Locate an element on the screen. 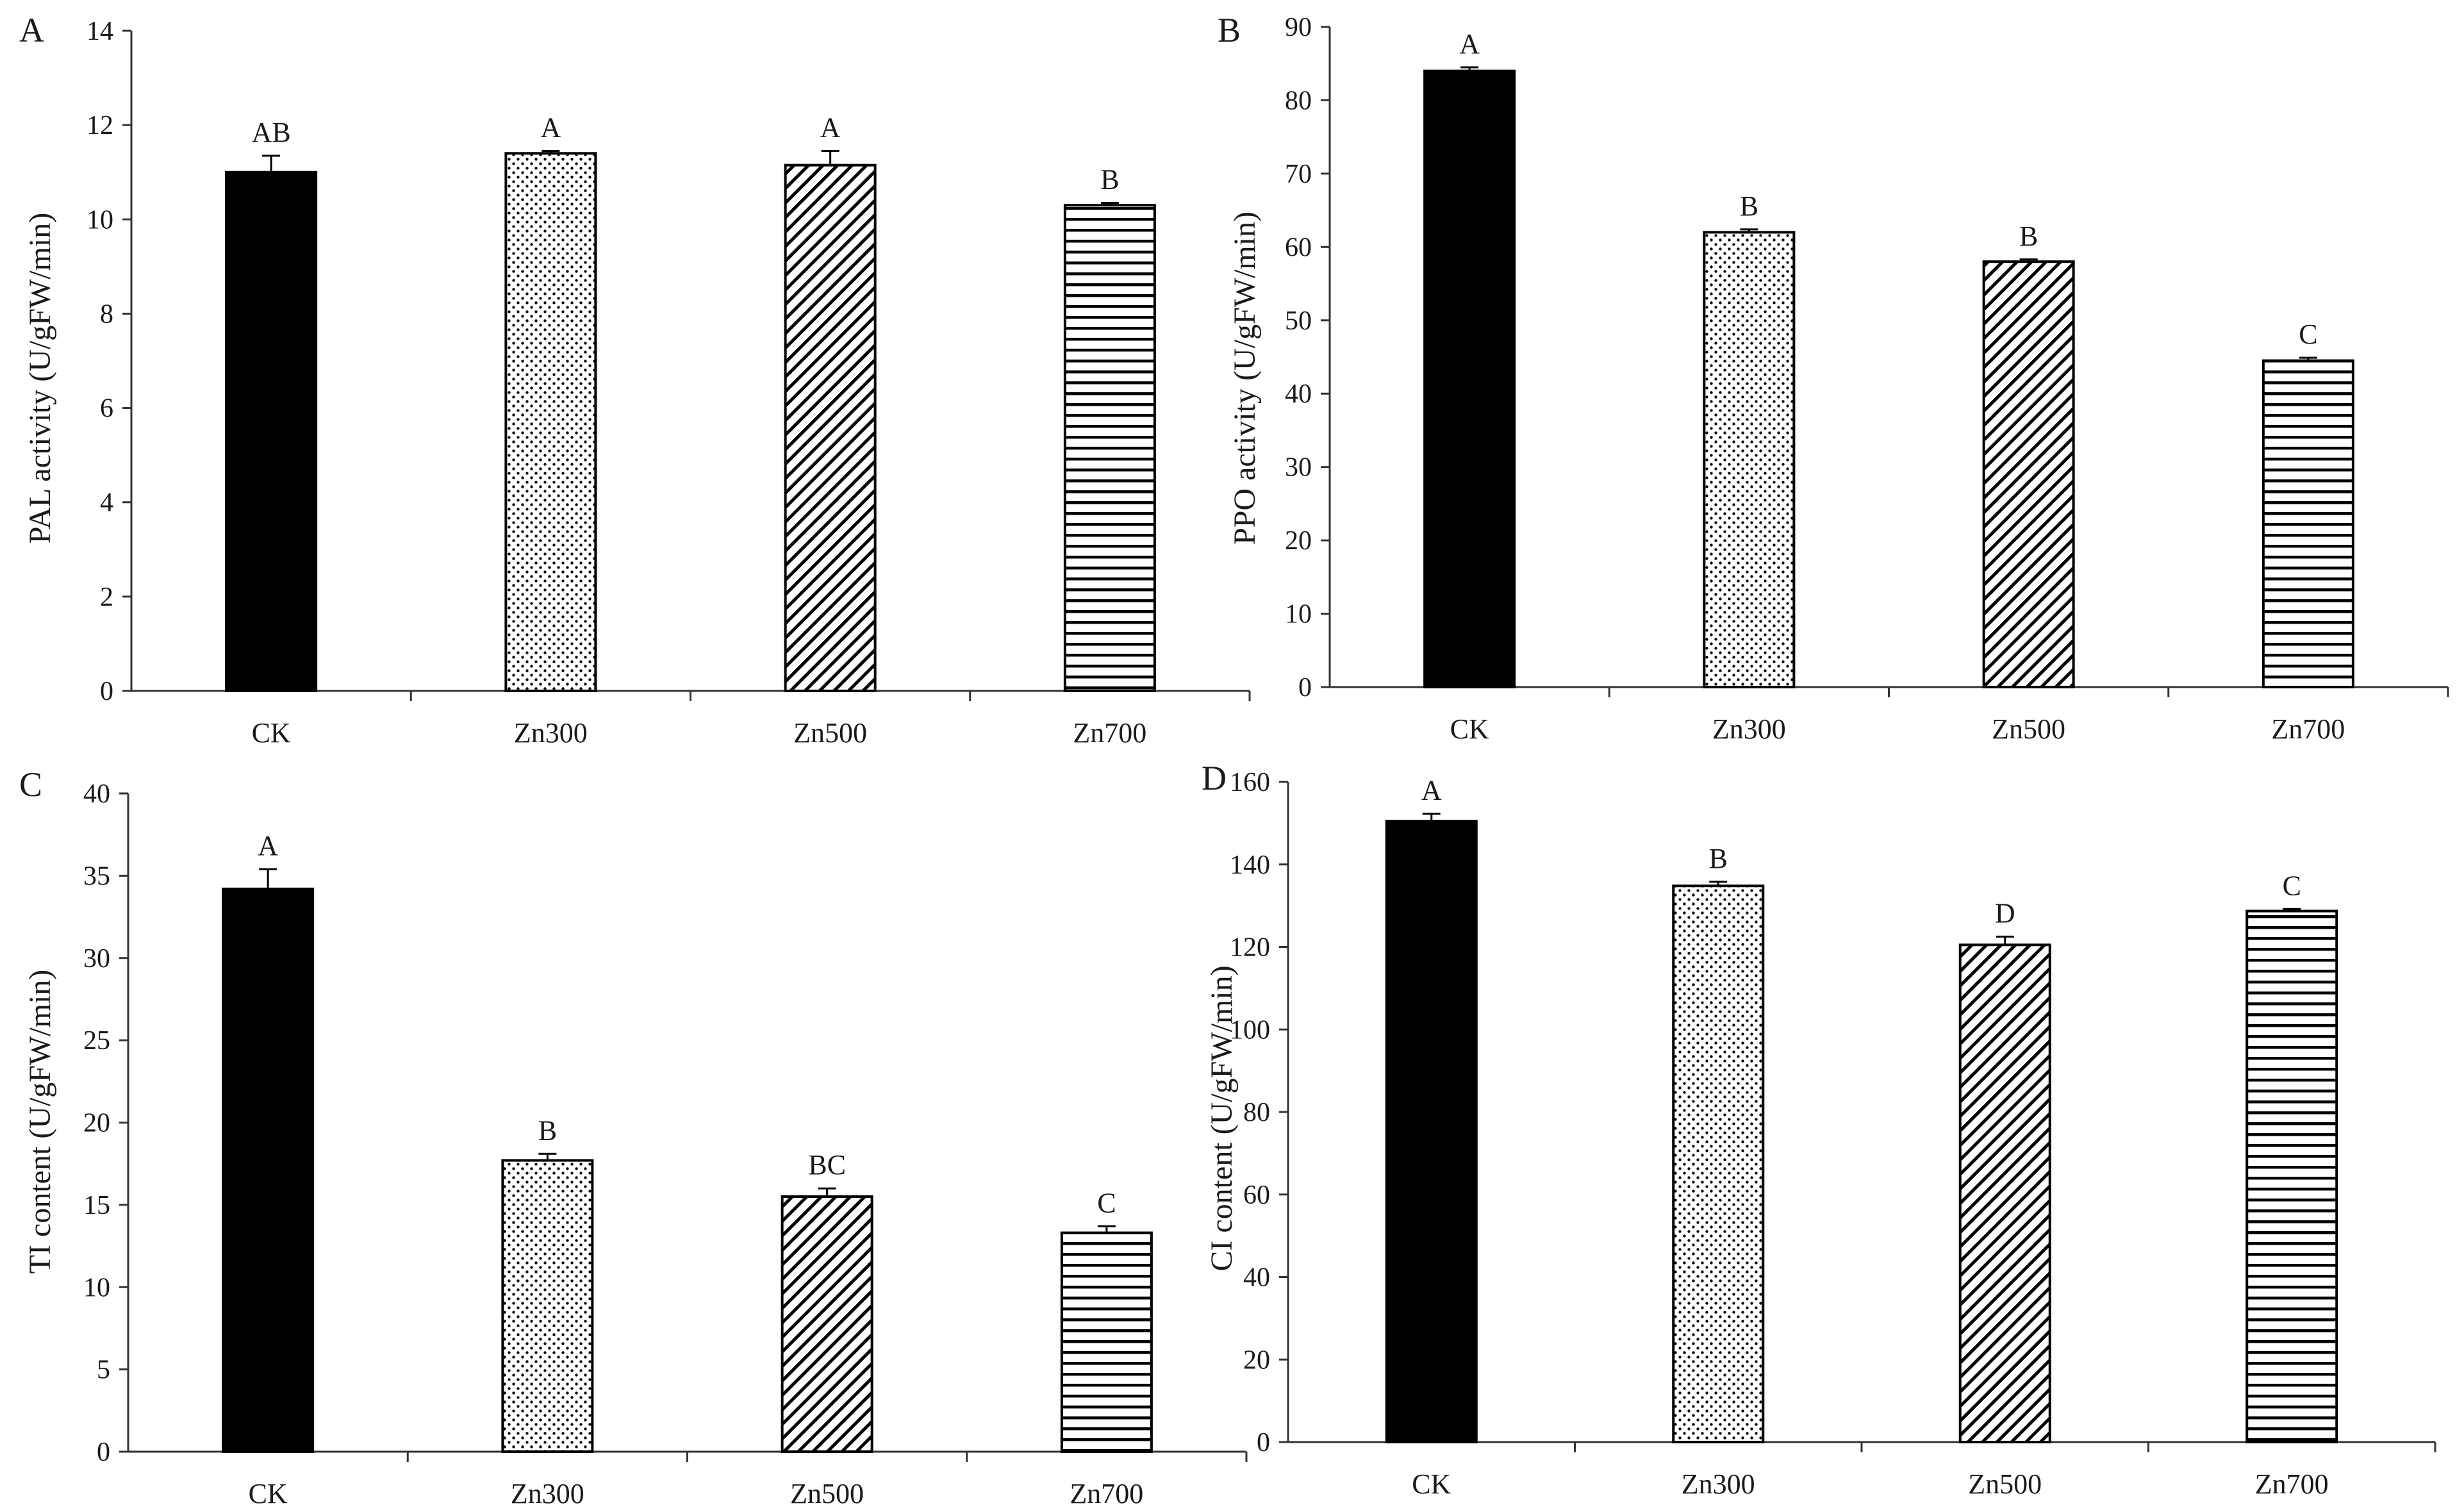 This screenshot has height=1510, width=2464. significance-label: D is located at coordinates (2005, 913).